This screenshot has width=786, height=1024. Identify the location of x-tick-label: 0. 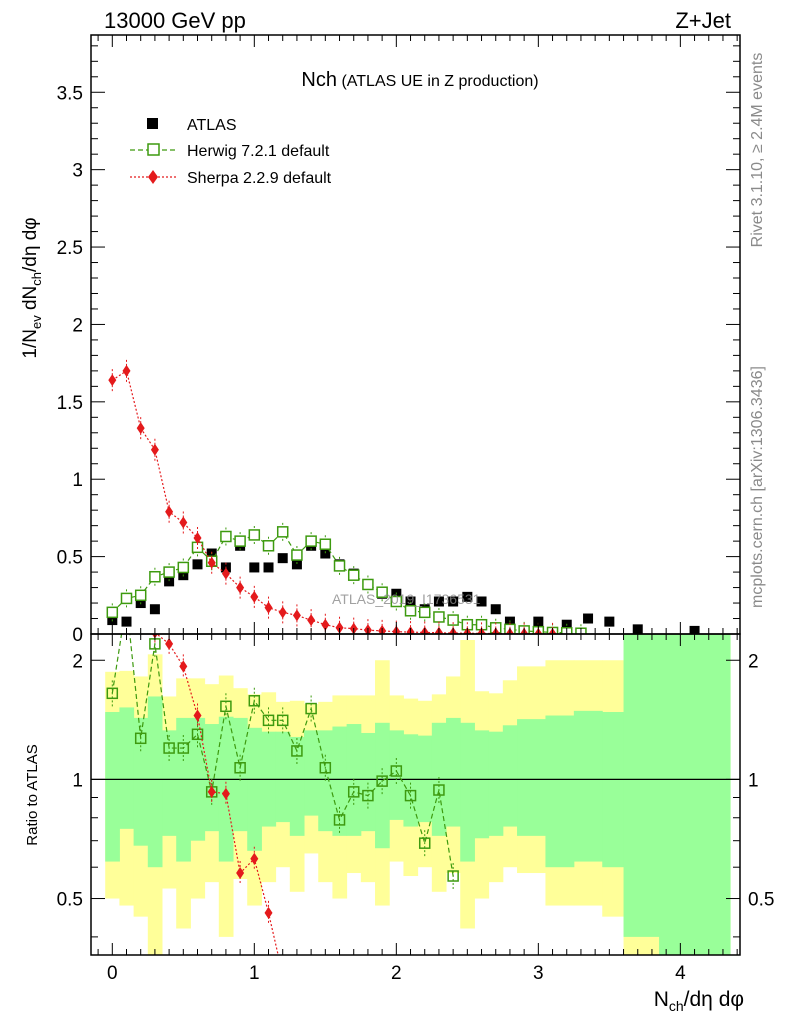
(112, 973).